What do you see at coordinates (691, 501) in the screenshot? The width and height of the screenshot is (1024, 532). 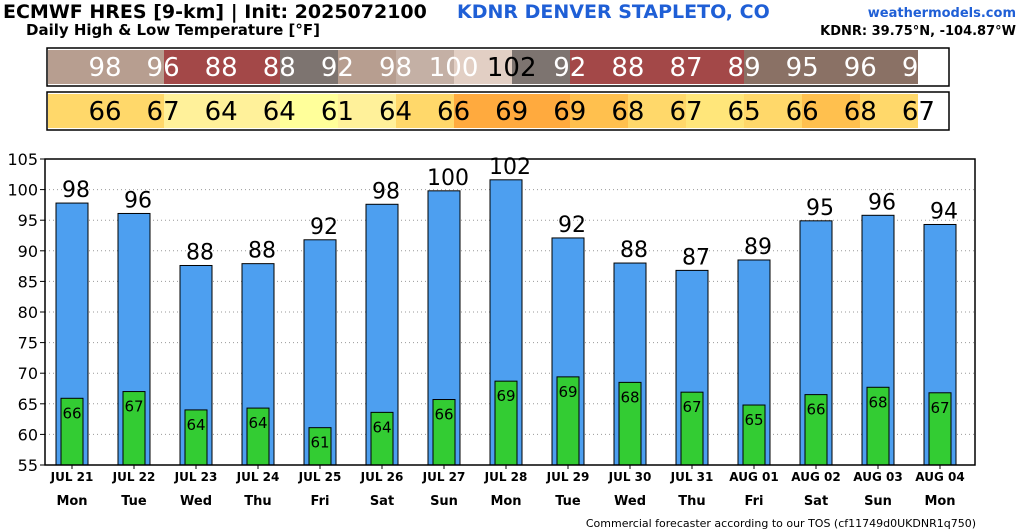 I see `x-weekday-label: Thu` at bounding box center [691, 501].